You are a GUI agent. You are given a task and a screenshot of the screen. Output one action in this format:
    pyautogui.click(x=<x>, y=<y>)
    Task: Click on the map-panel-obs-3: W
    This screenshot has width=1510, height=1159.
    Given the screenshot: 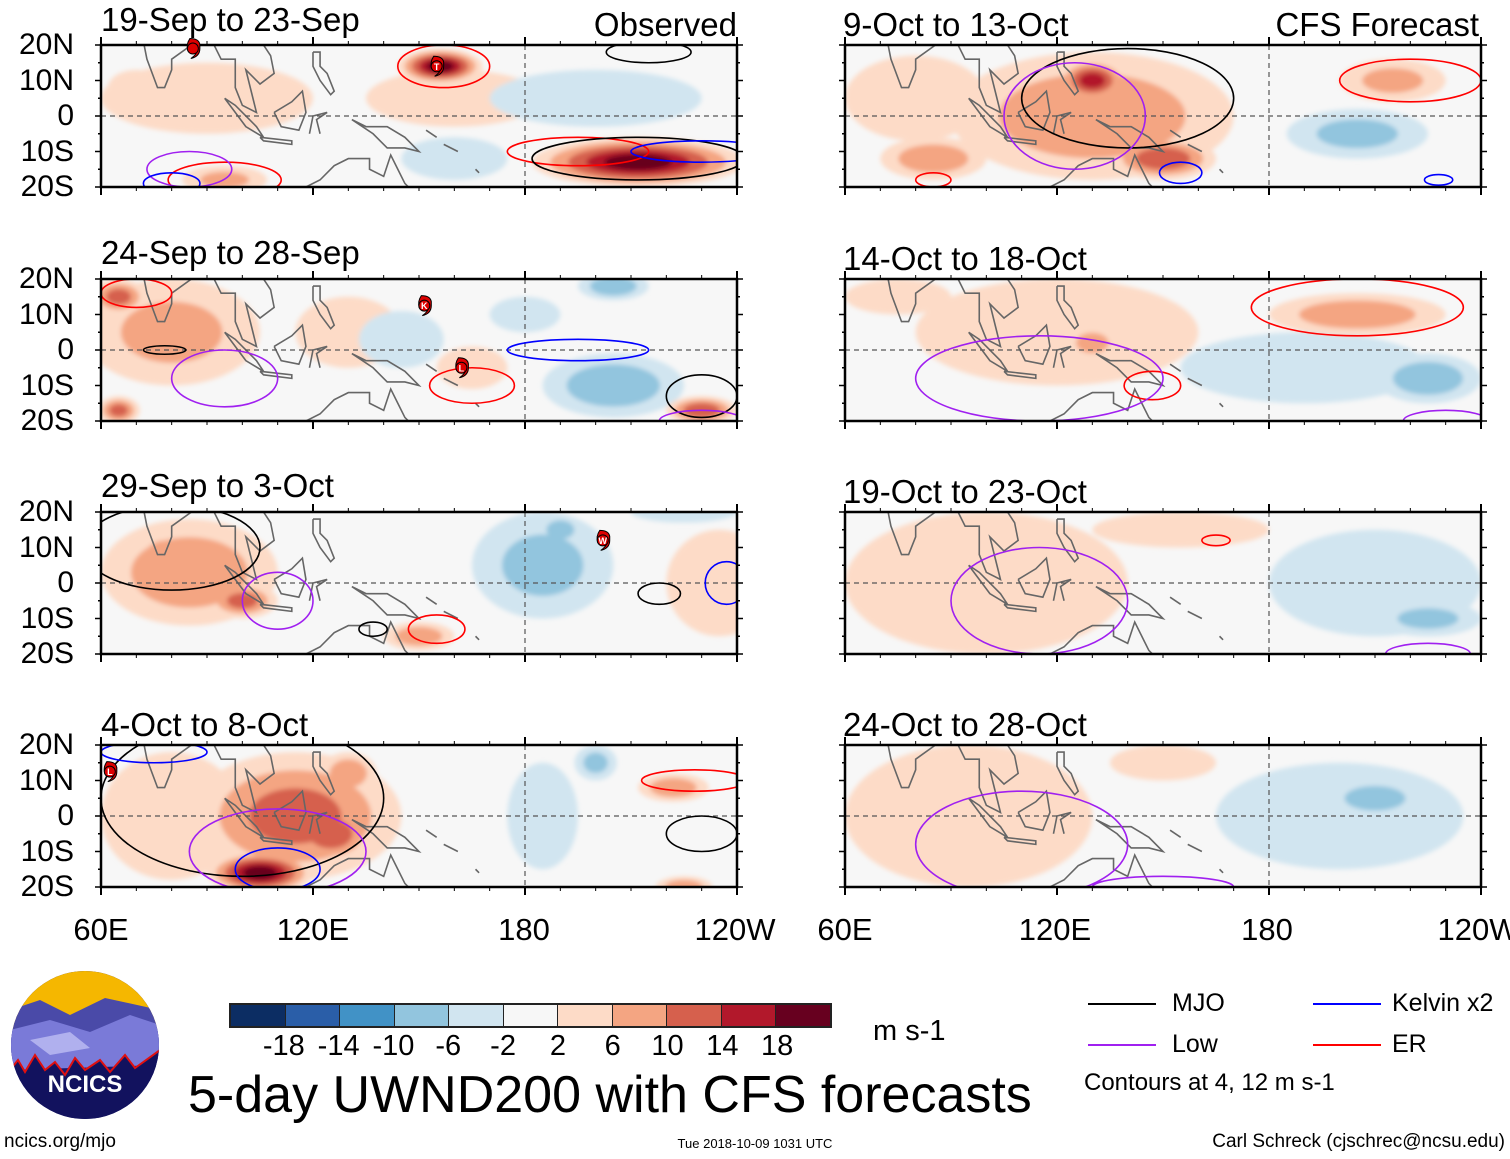 What is the action you would take?
    pyautogui.click(x=419, y=583)
    